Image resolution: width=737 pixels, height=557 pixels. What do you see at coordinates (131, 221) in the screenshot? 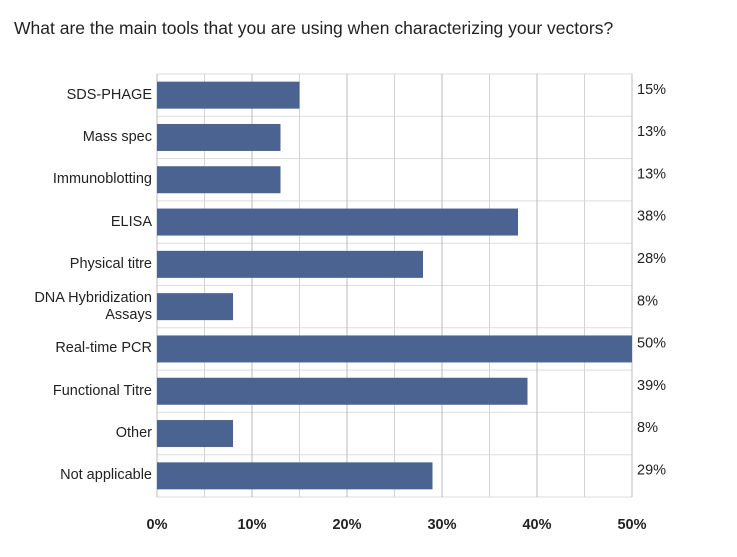
I see `y-tick-label: ELISA` at bounding box center [131, 221].